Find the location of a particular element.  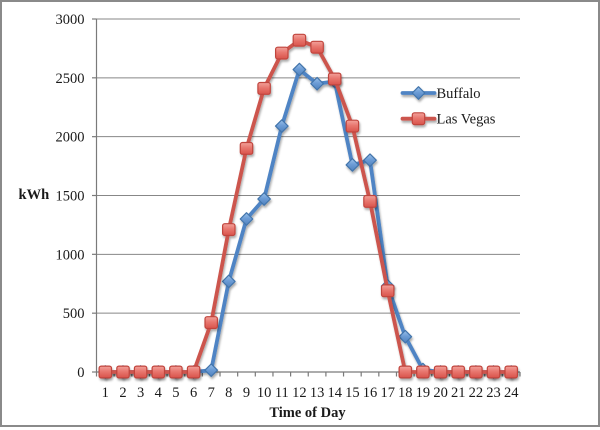

svg-text: 17 is located at coordinates (387, 393).